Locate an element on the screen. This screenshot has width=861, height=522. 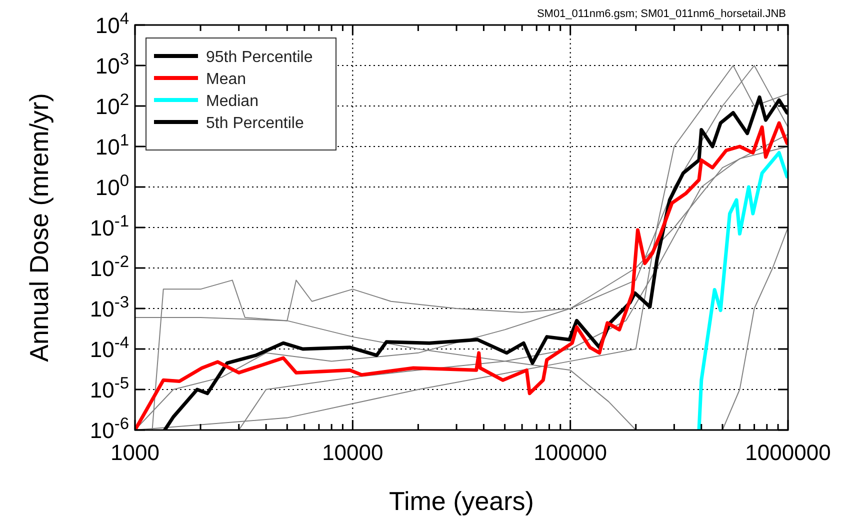
text: SM01_011nm6.gsm; SM01_011nm6_horsetail.JNB is located at coordinates (661, 14).